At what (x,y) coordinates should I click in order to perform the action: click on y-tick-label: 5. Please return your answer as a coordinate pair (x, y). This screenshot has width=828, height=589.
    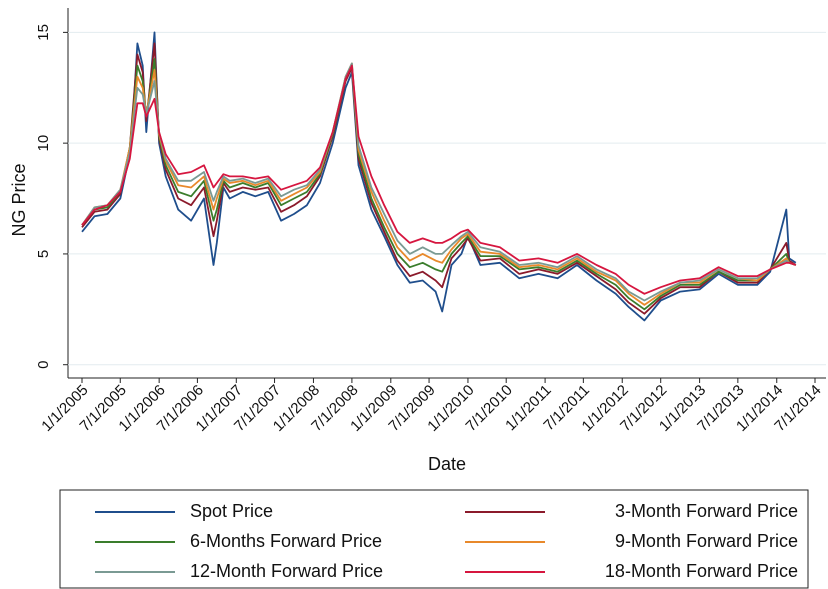
    Looking at the image, I should click on (43, 254).